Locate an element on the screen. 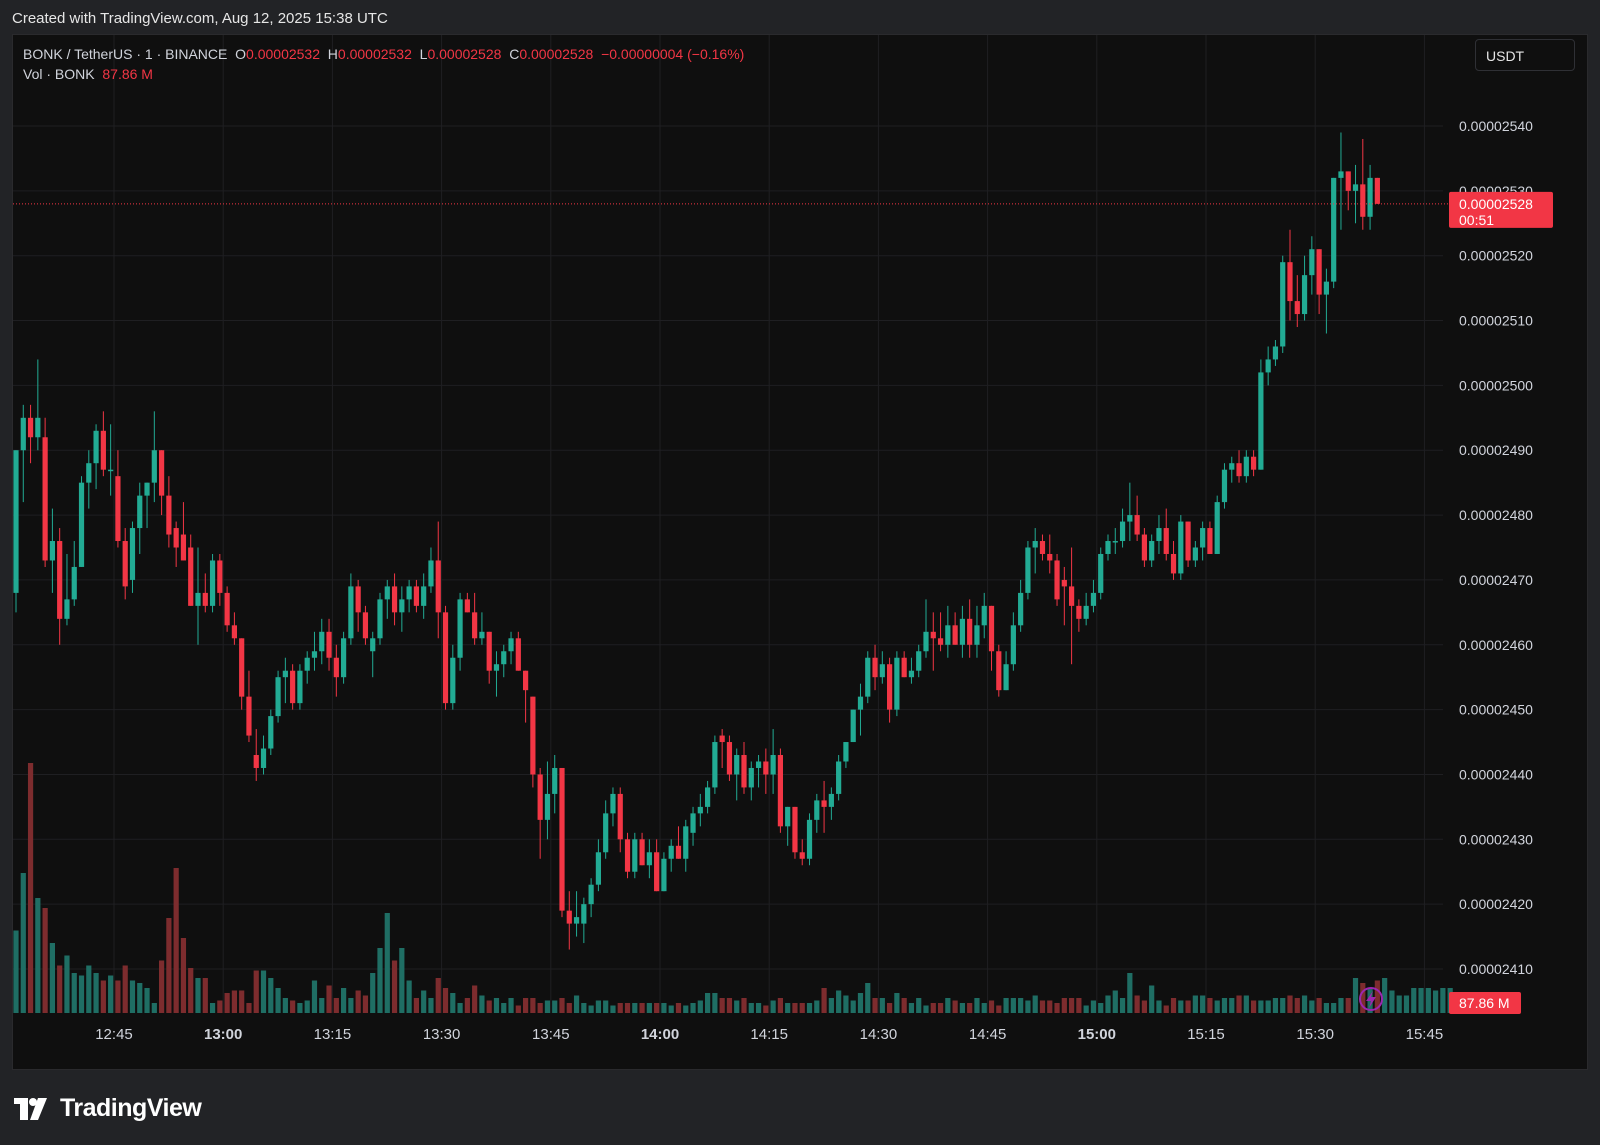  symbol-label: BONK / TetherUS · 1 · BINANCE is located at coordinates (125, 54).